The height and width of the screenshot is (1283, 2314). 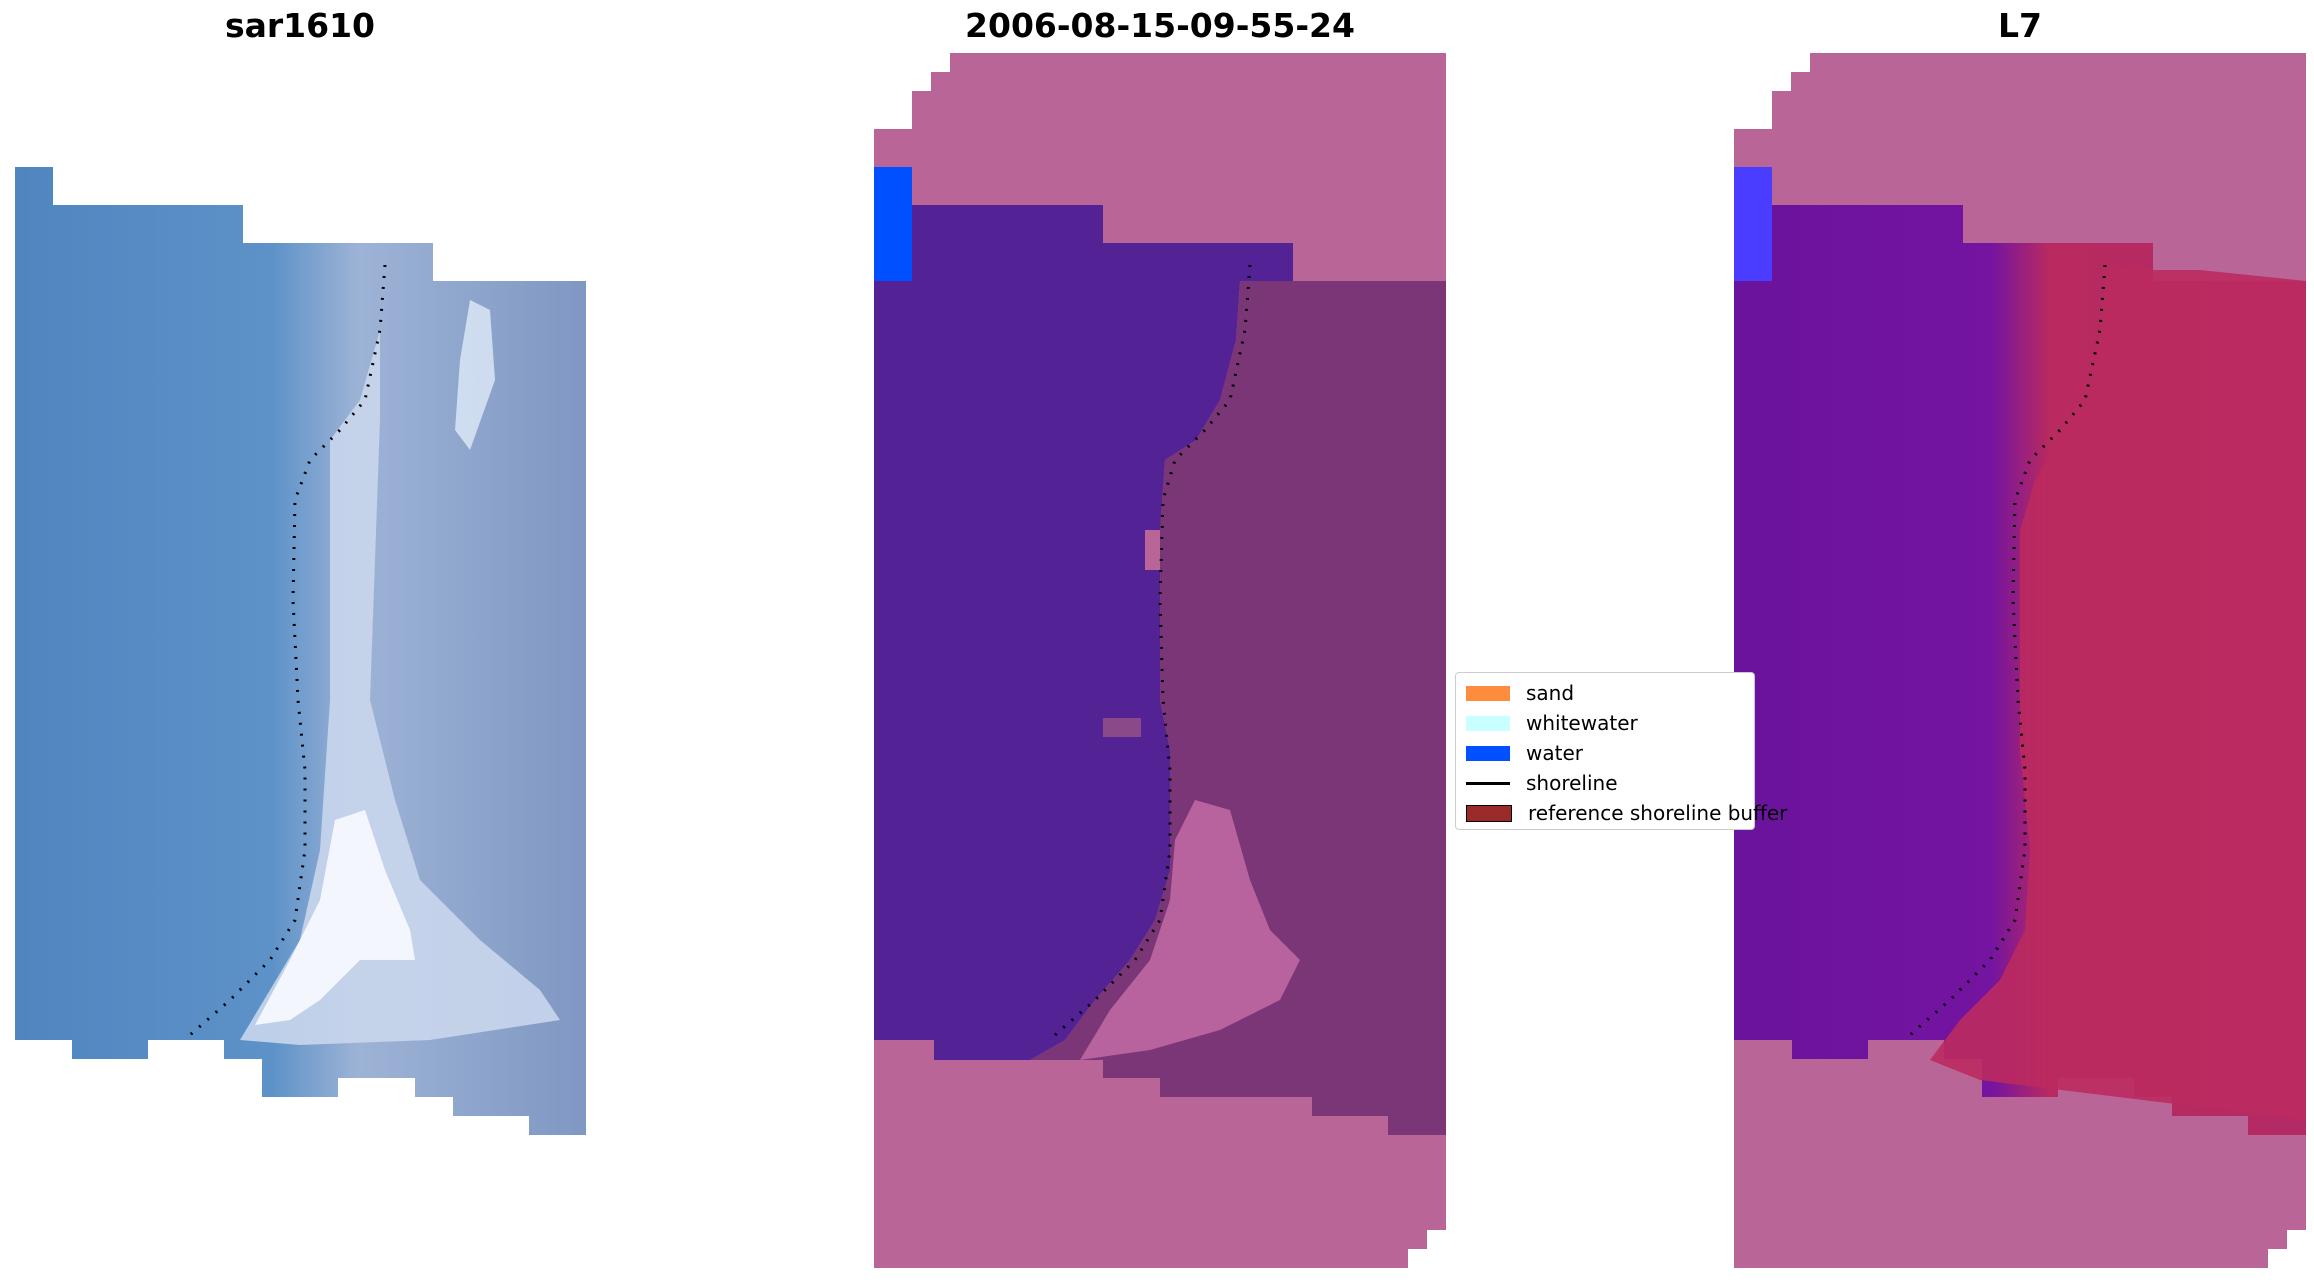 I want to click on reference-shoreline-swatch, so click(x=1489, y=813).